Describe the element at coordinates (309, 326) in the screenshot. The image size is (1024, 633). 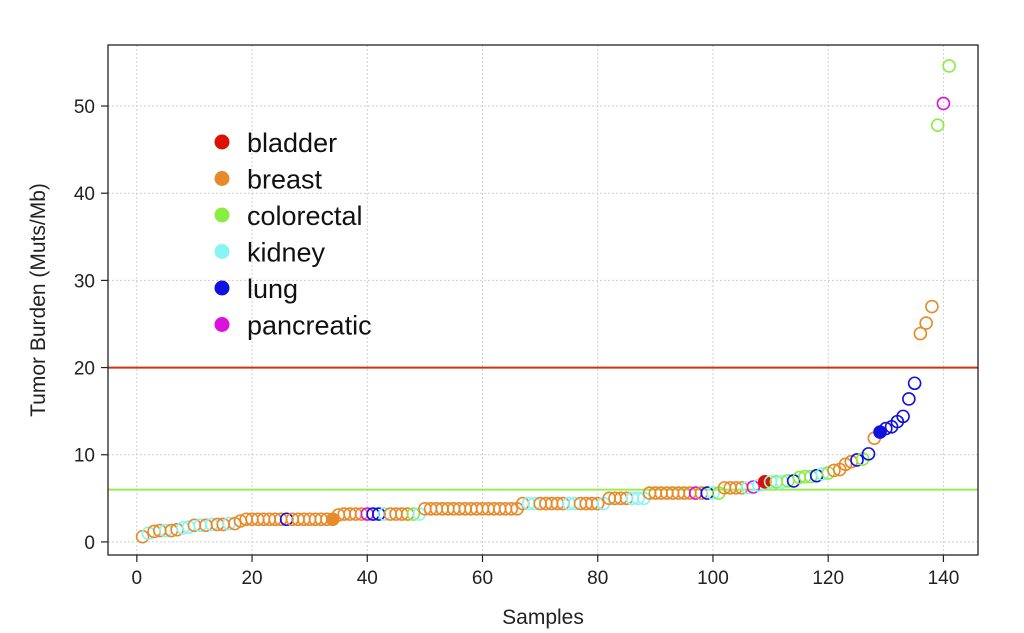
I see `legend-label-pancreatic: pancreatic` at that location.